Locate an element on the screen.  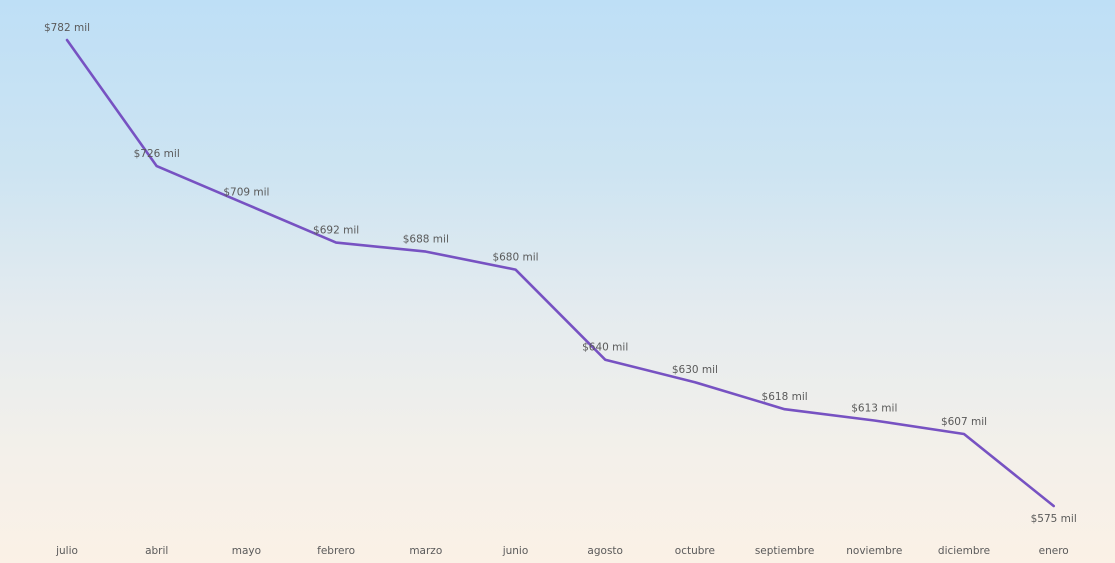
x-tick-label: mayo is located at coordinates (246, 551).